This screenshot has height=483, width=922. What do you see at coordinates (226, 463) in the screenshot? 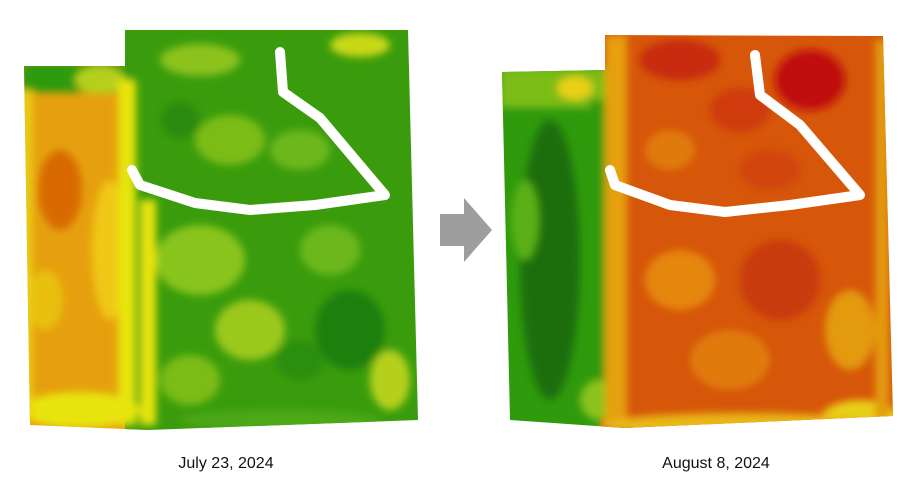
I see `caption-july: July 23, 2024` at bounding box center [226, 463].